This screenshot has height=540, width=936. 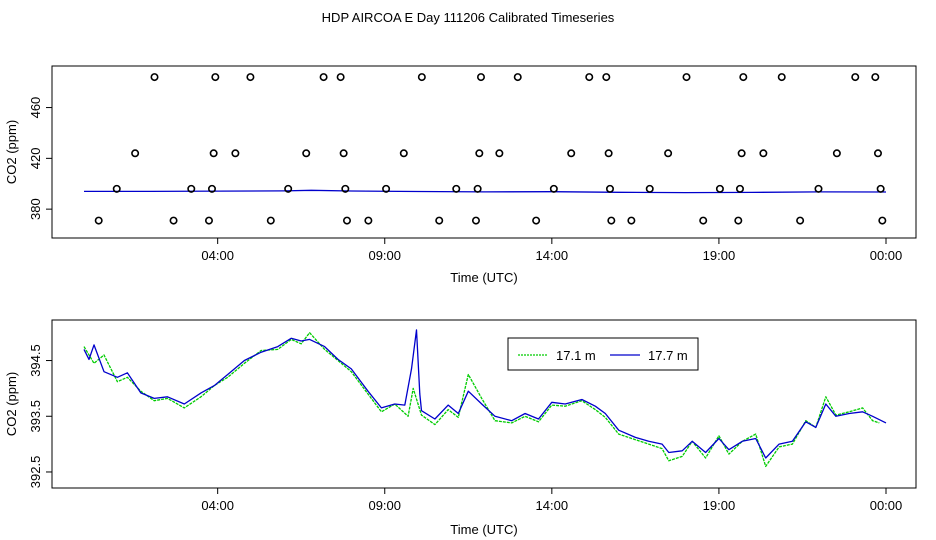 I want to click on x-tick-label-bottom: 04:00, so click(x=217, y=505).